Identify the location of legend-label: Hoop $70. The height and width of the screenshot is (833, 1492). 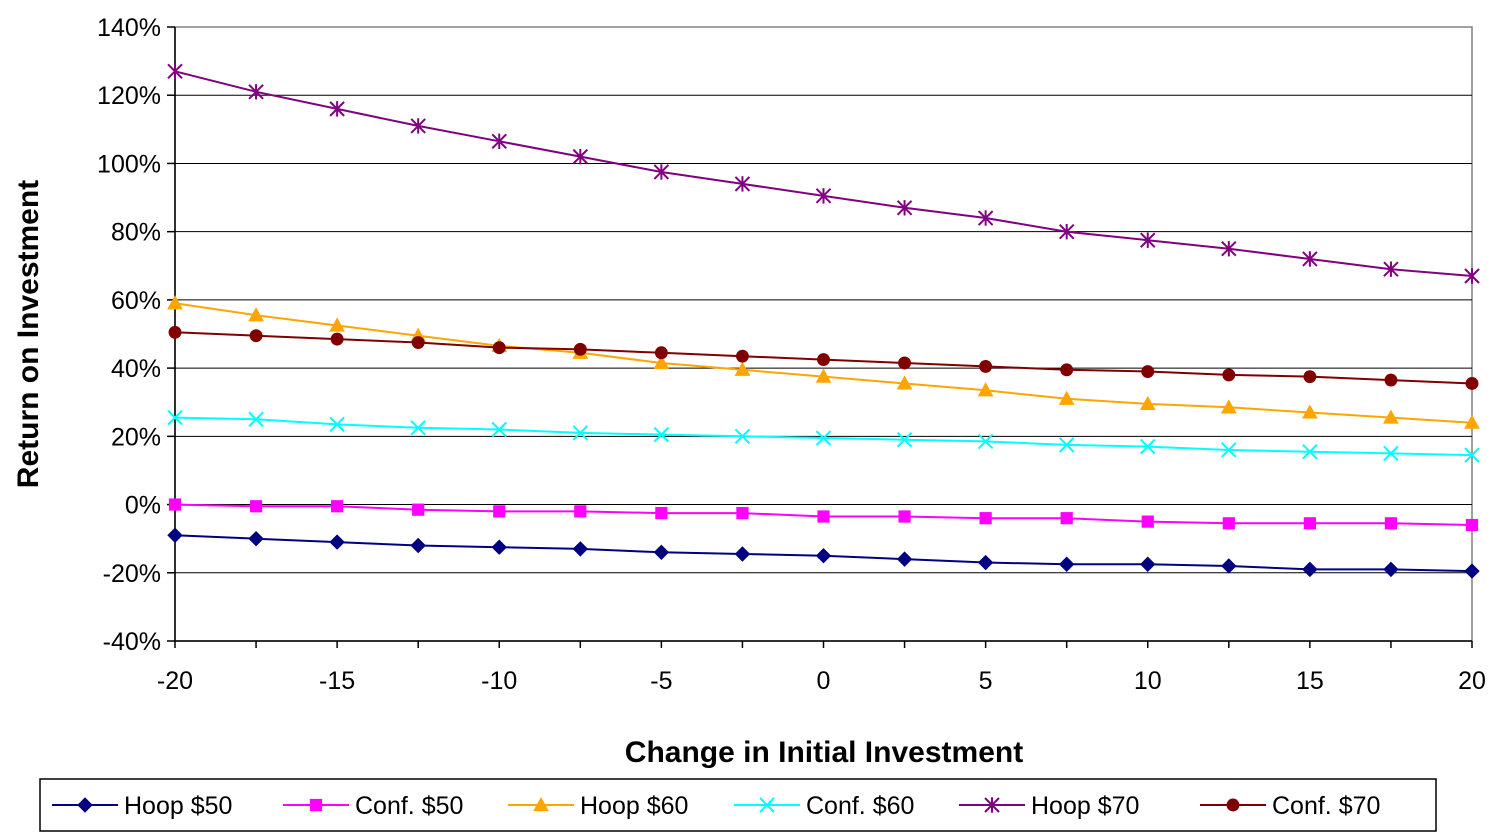
(1085, 806).